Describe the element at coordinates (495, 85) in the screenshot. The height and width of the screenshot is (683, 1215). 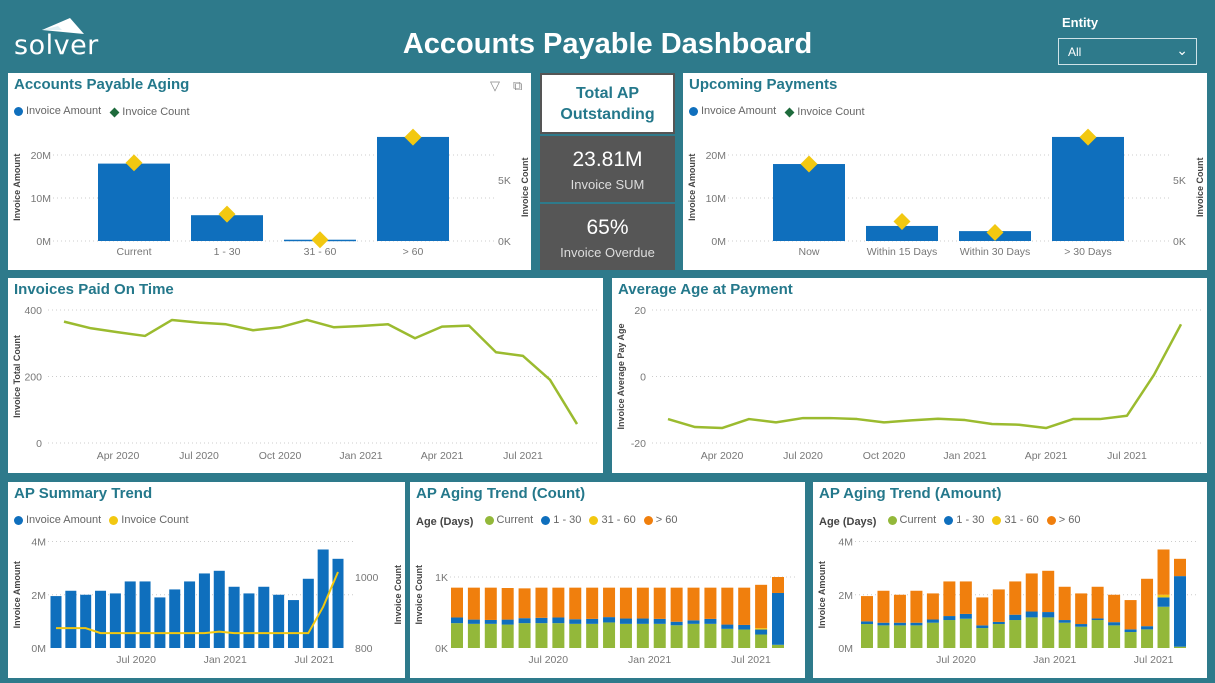
I see `filter-icon: ▽` at that location.